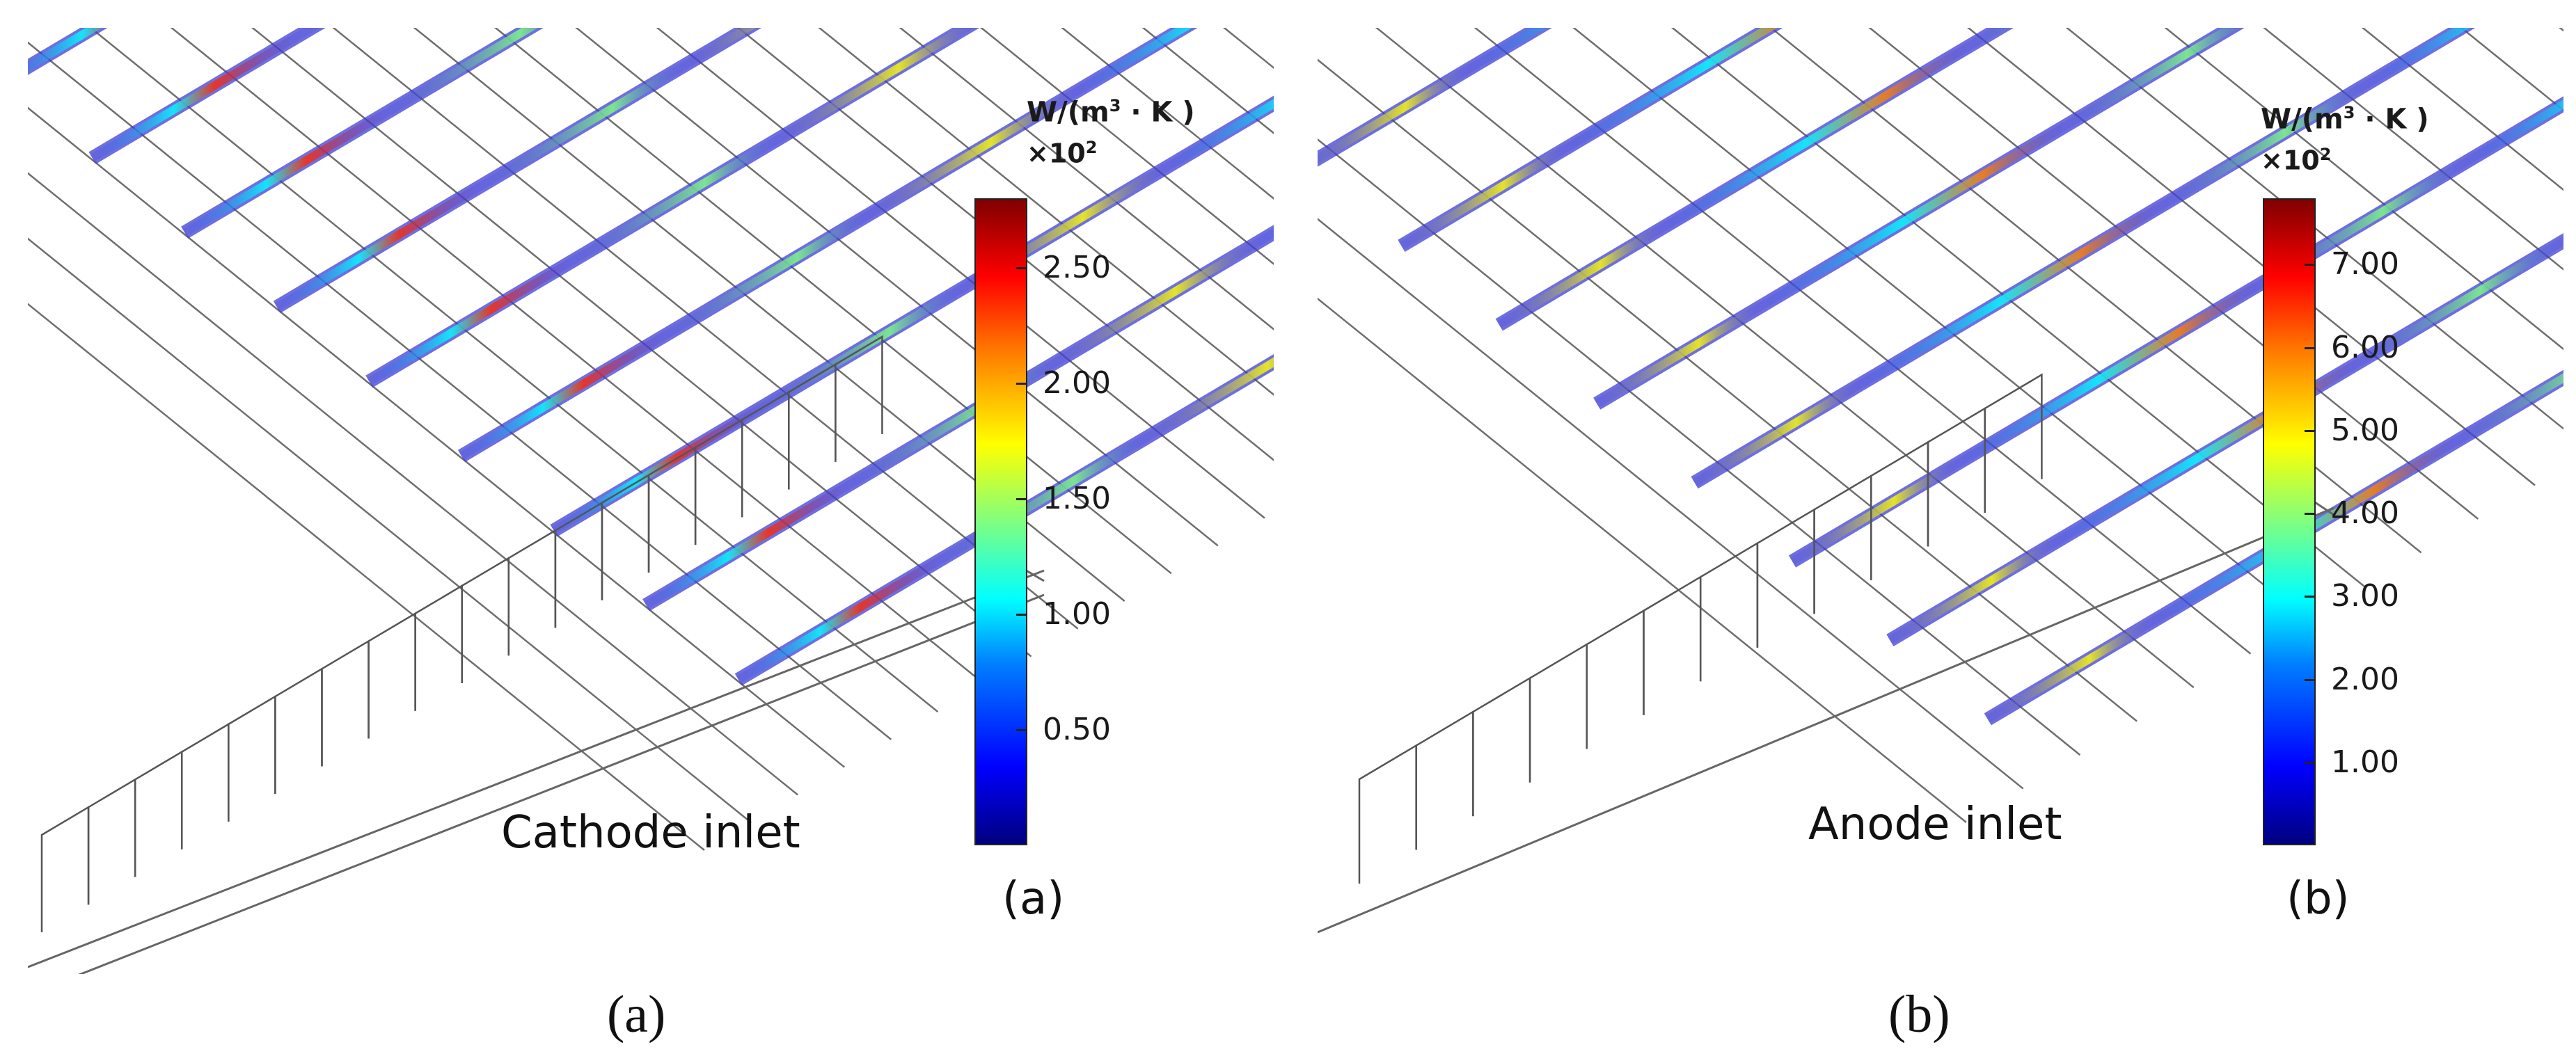 This screenshot has height=1061, width=2576. I want to click on caption-b: (b), so click(1919, 1014).